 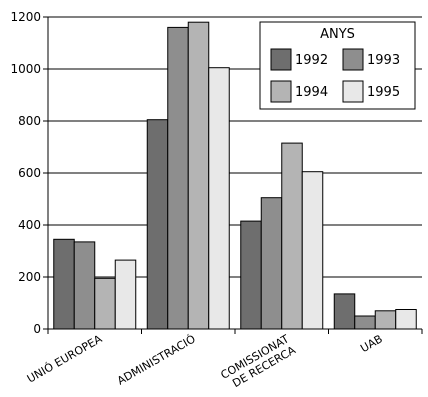 What do you see at coordinates (258, 362) in the screenshot?
I see `category-label: COMISSIONATDE RECERCA` at bounding box center [258, 362].